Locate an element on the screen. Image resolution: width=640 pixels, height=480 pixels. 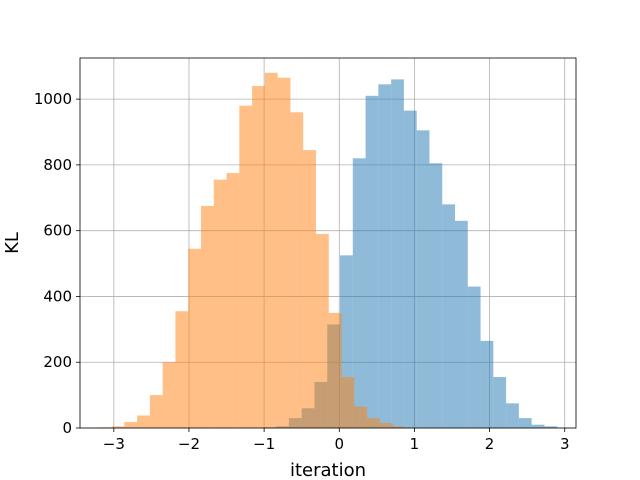
y-tick-label: 0 is located at coordinates (67, 428).